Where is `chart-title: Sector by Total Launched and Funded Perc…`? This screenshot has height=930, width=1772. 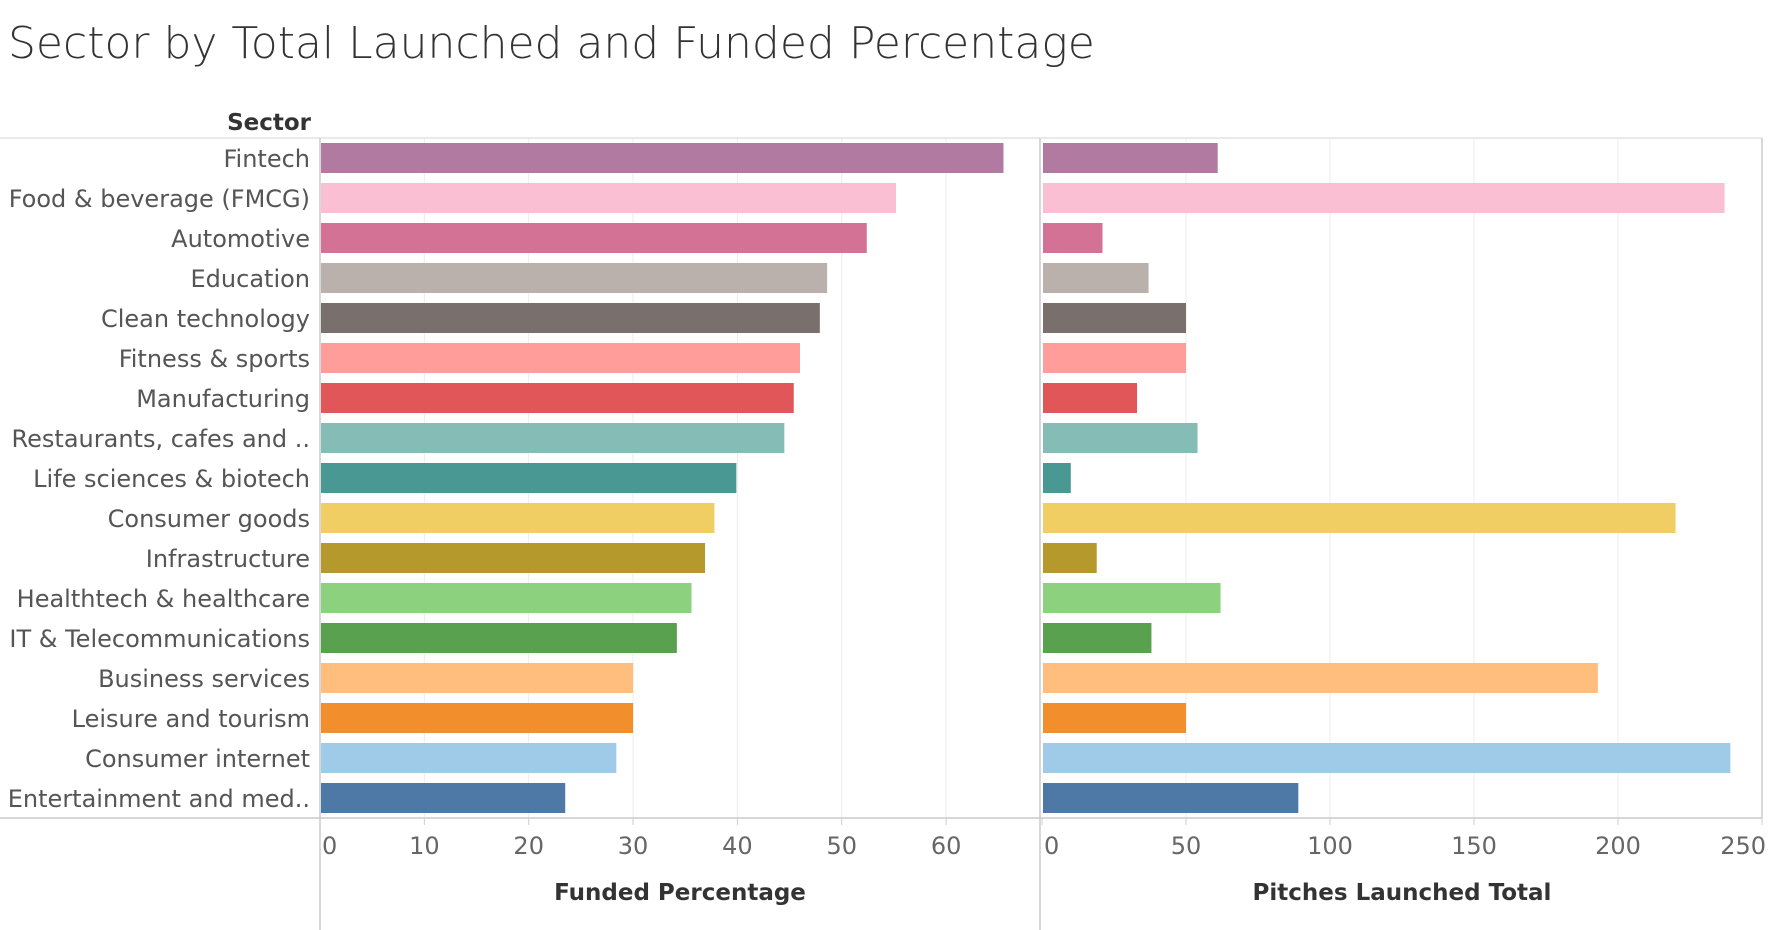
chart-title: Sector by Total Launched and Funded Perc… is located at coordinates (551, 43).